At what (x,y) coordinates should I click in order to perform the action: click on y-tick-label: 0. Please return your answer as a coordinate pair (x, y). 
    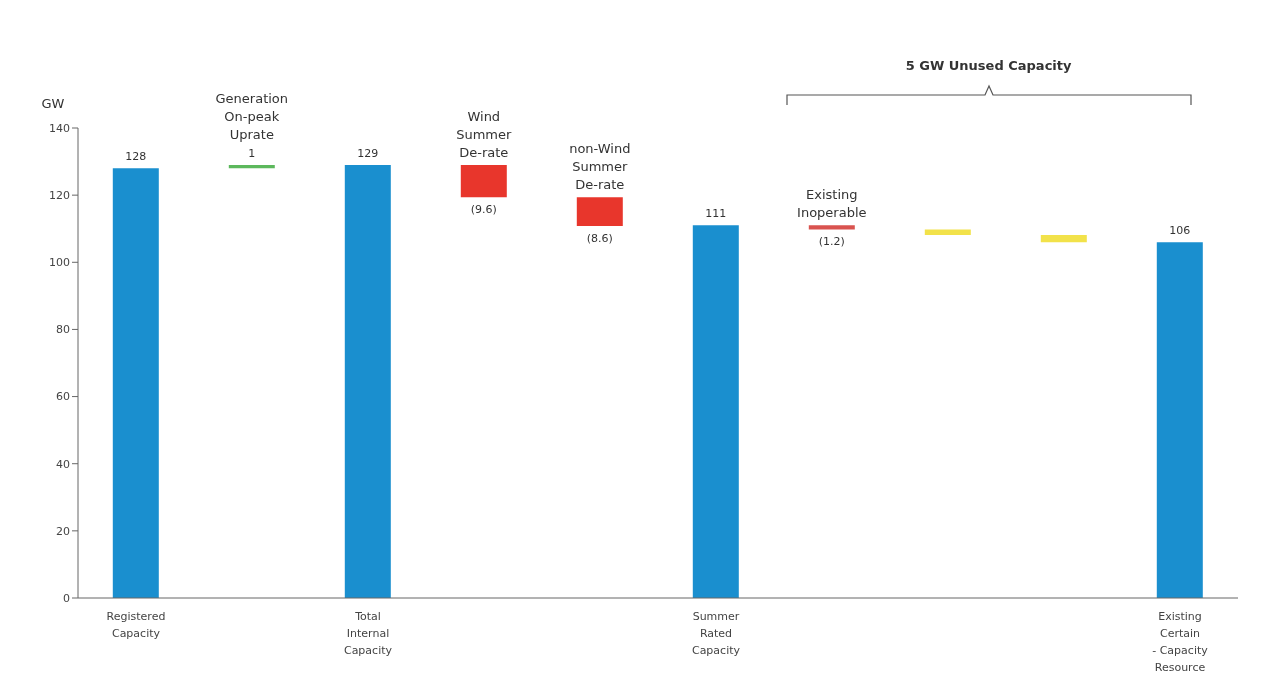
    Looking at the image, I should click on (66, 598).